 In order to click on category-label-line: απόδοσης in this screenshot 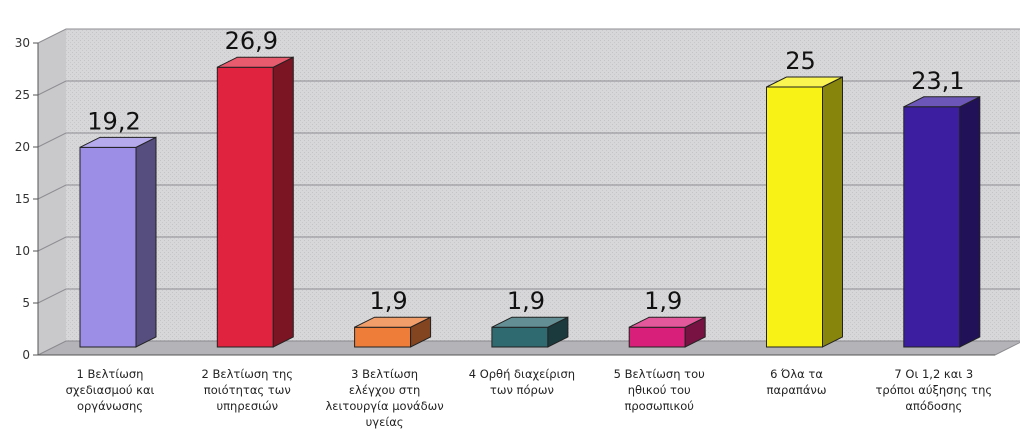, I will do `click(933, 406)`.